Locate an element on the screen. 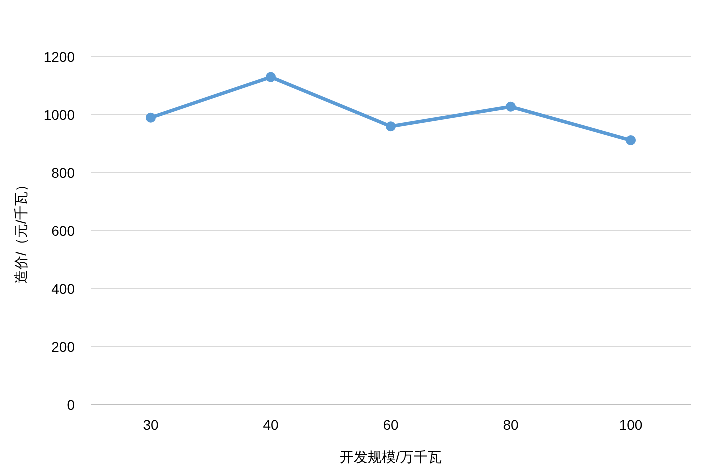  y-tick-label: 600 is located at coordinates (64, 231).